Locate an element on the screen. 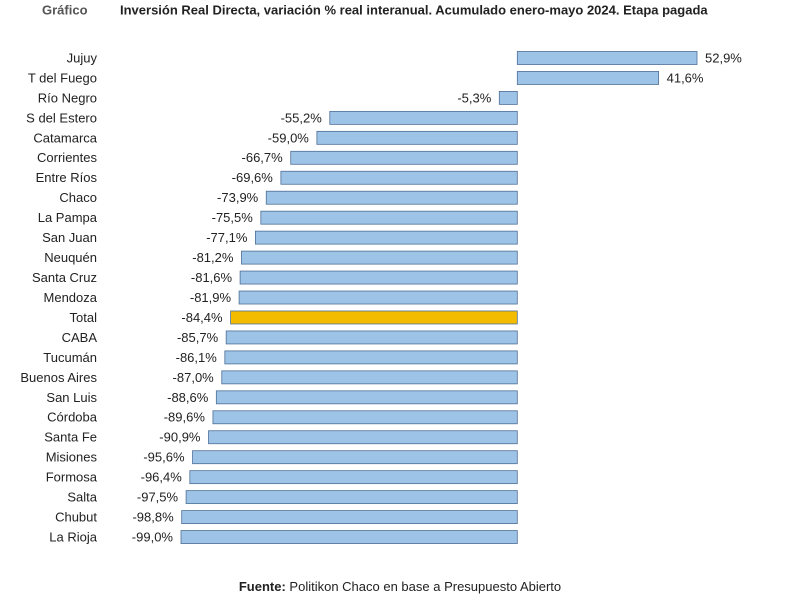 This screenshot has height=600, width=800. category-label: San Juan is located at coordinates (69, 237).